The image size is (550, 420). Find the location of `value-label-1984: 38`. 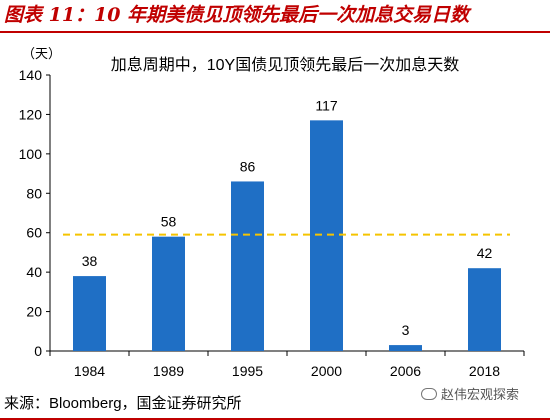

value-label-1984: 38 is located at coordinates (90, 261).